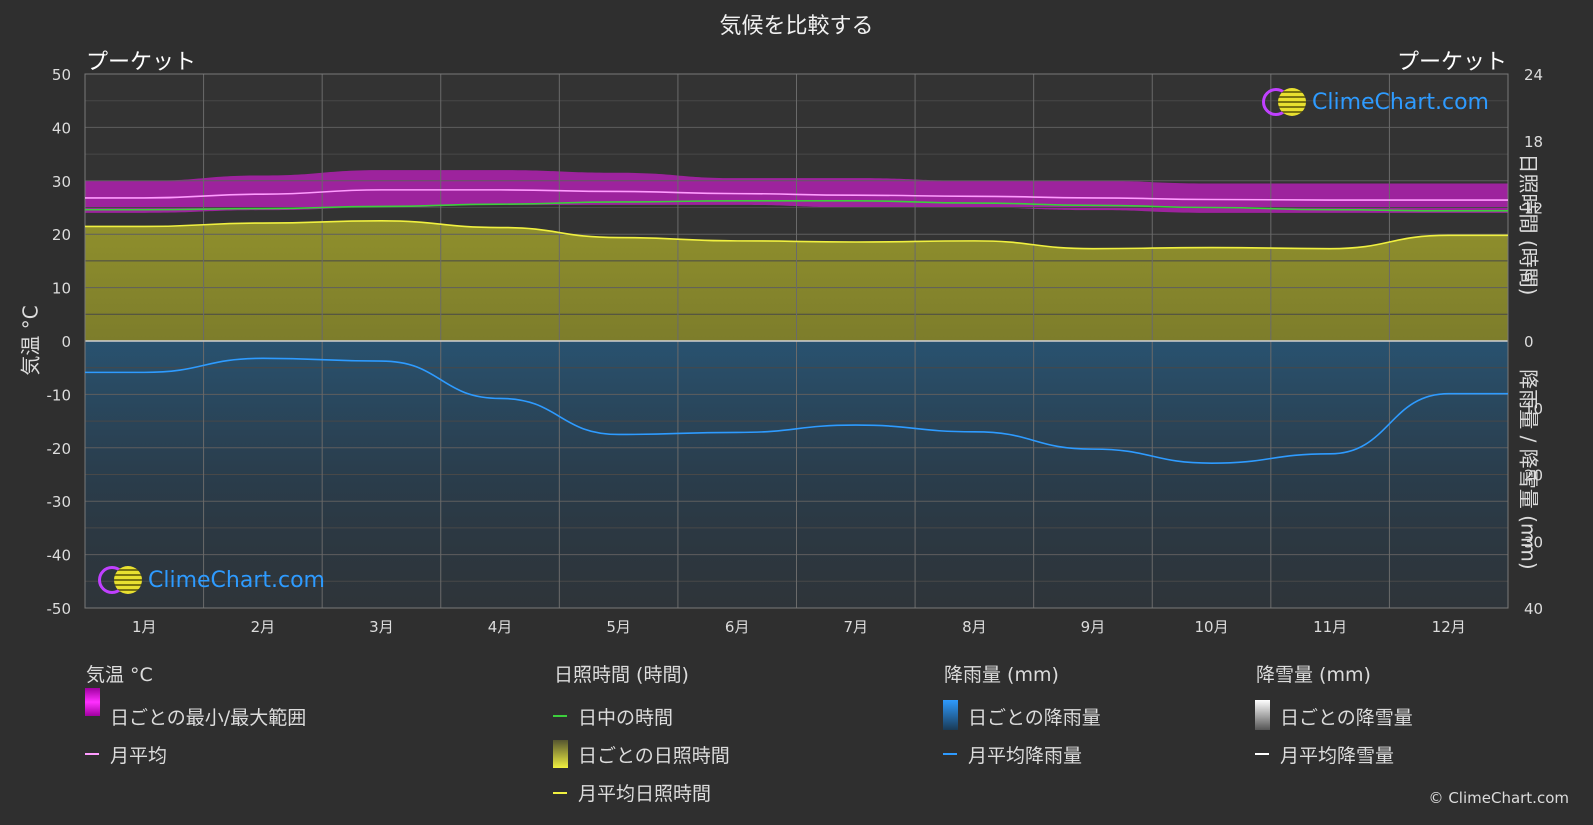  What do you see at coordinates (654, 755) in the screenshot?
I see `legend-sunshine-daily-label: 日ごとの日照時間` at bounding box center [654, 755].